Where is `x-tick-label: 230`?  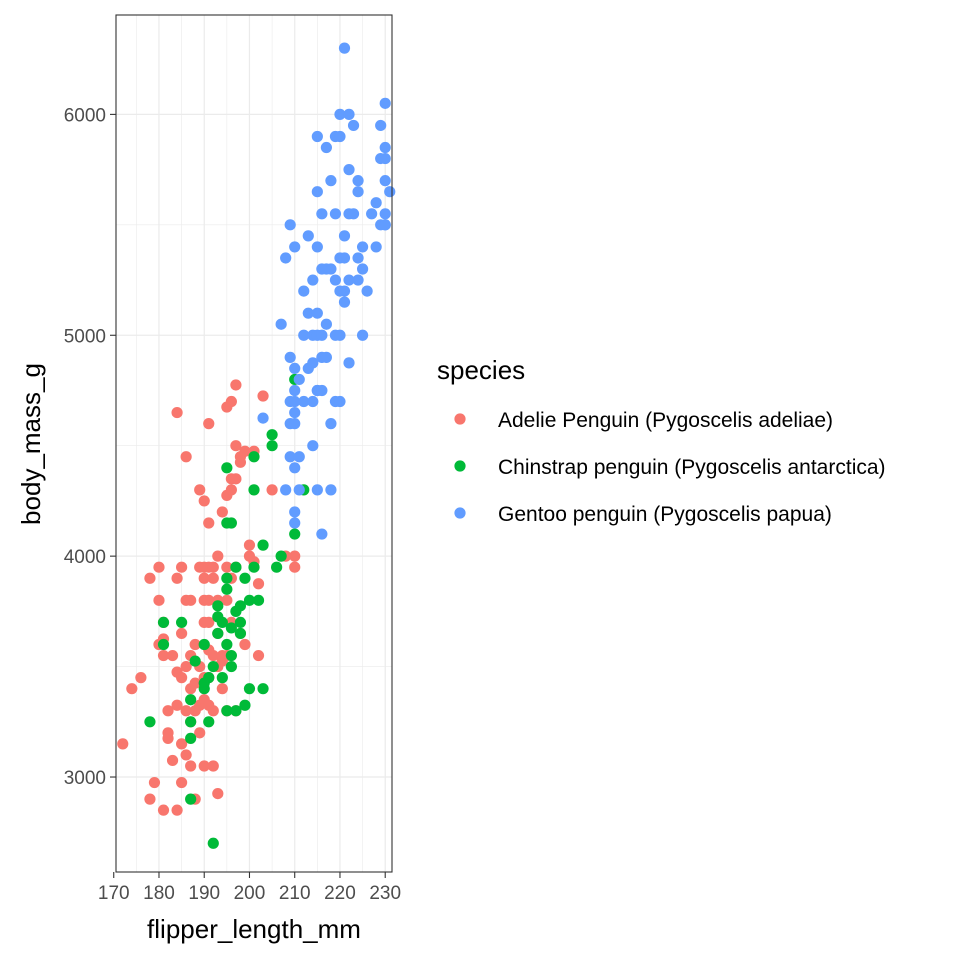
x-tick-label: 230 is located at coordinates (385, 893).